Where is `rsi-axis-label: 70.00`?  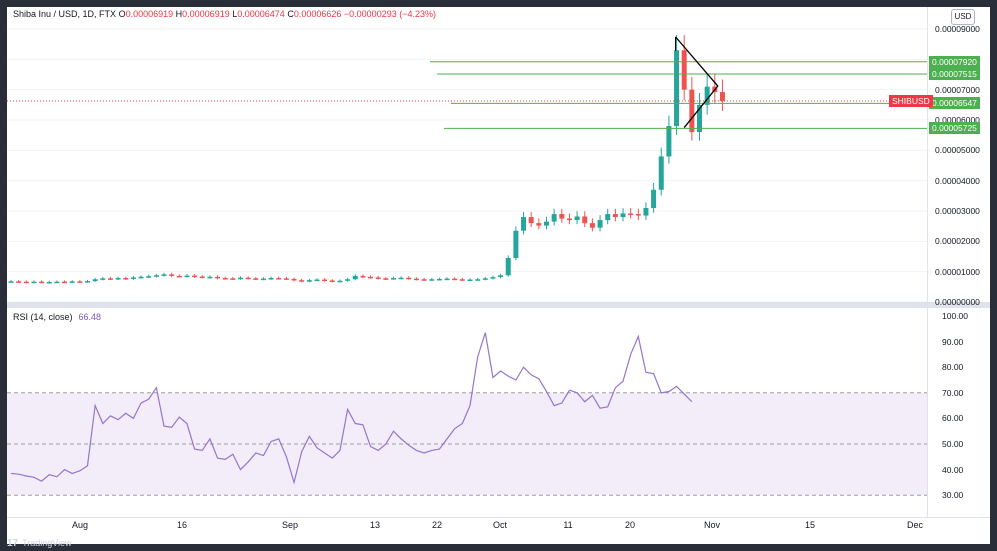 rsi-axis-label: 70.00 is located at coordinates (953, 392).